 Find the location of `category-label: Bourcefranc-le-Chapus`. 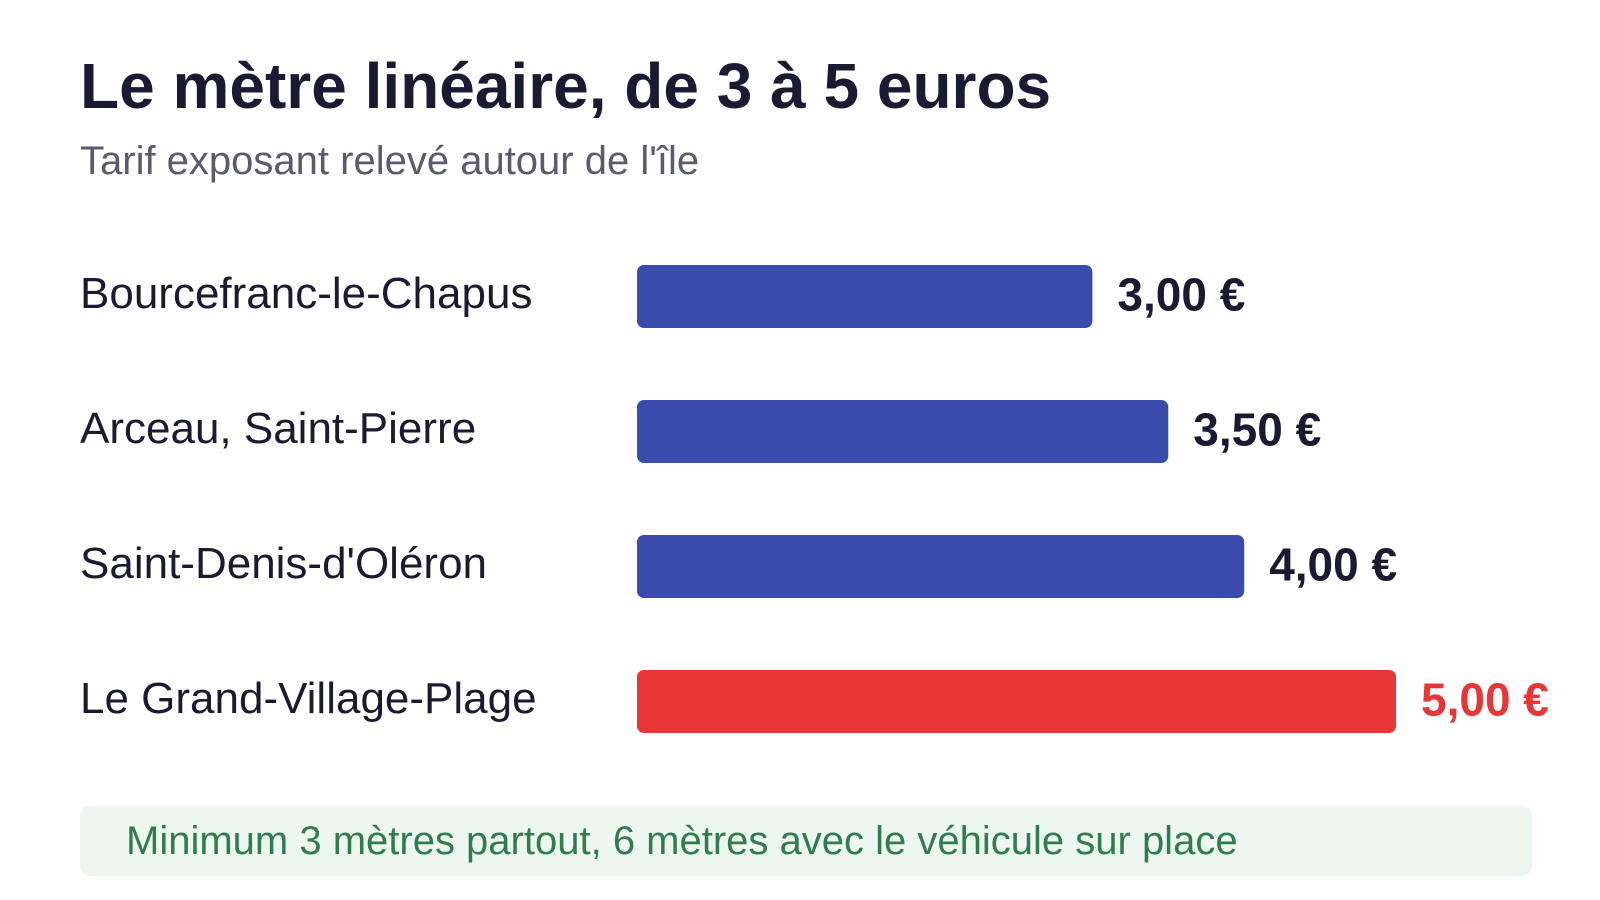

category-label: Bourcefranc-le-Chapus is located at coordinates (306, 293).